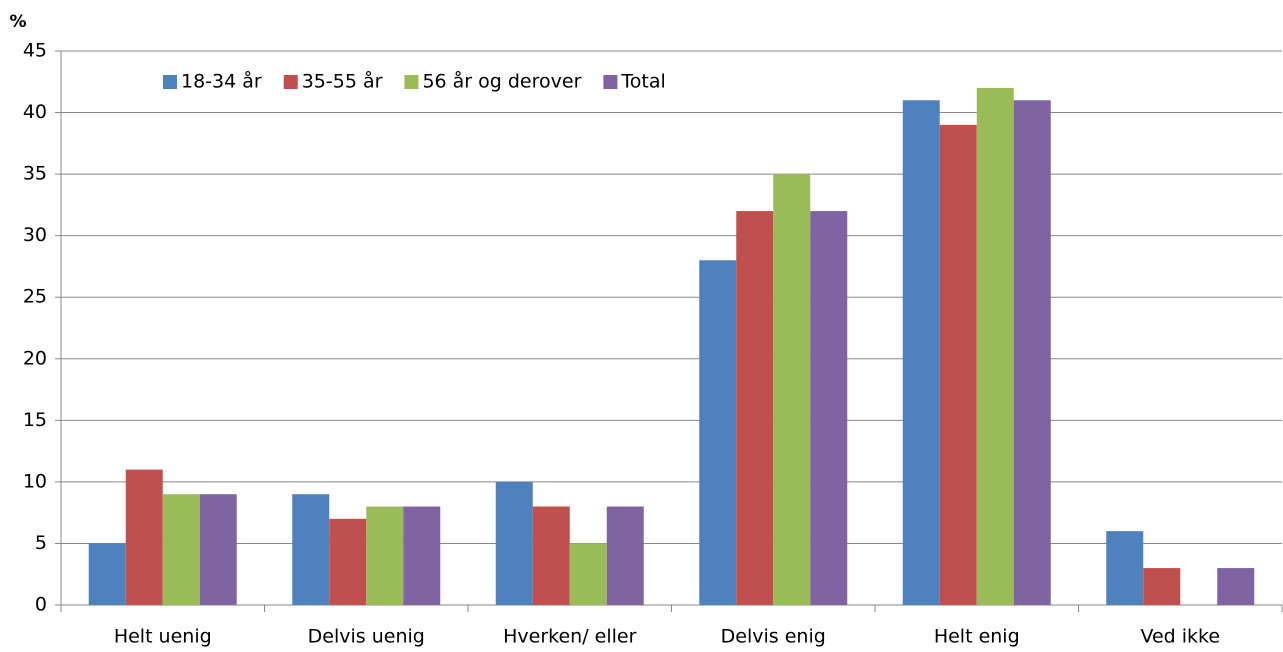 This screenshot has width=1283, height=652. Describe the element at coordinates (35, 297) in the screenshot. I see `y-tick-label: 25` at that location.